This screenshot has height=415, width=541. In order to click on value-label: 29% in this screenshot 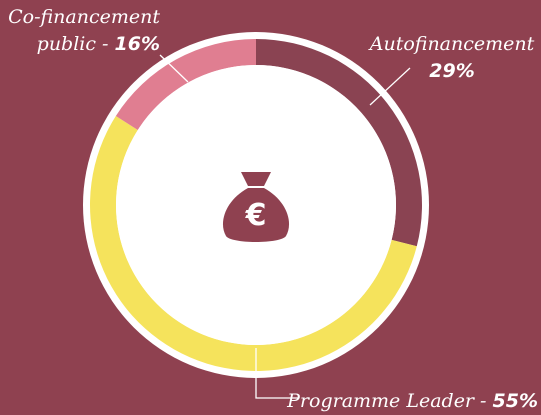, I will do `click(452, 71)`.